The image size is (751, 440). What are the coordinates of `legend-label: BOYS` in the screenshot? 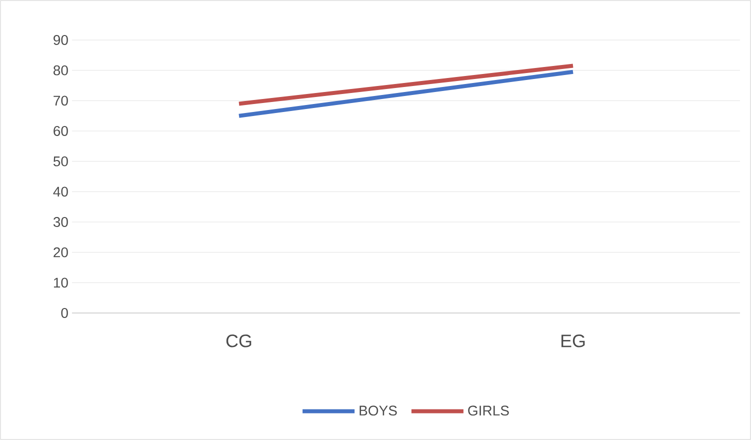 It's located at (378, 411).